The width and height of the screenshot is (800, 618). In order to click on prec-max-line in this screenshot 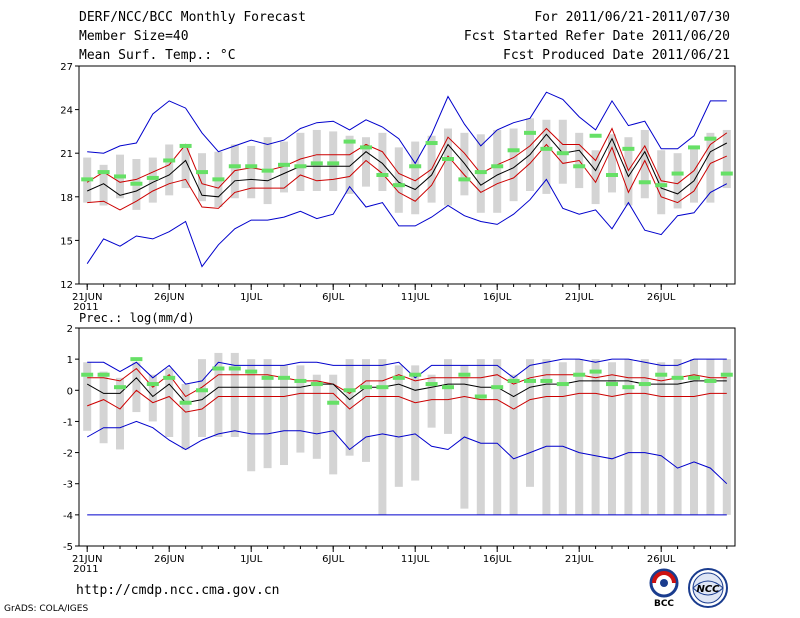, I will do `click(407, 371)`.